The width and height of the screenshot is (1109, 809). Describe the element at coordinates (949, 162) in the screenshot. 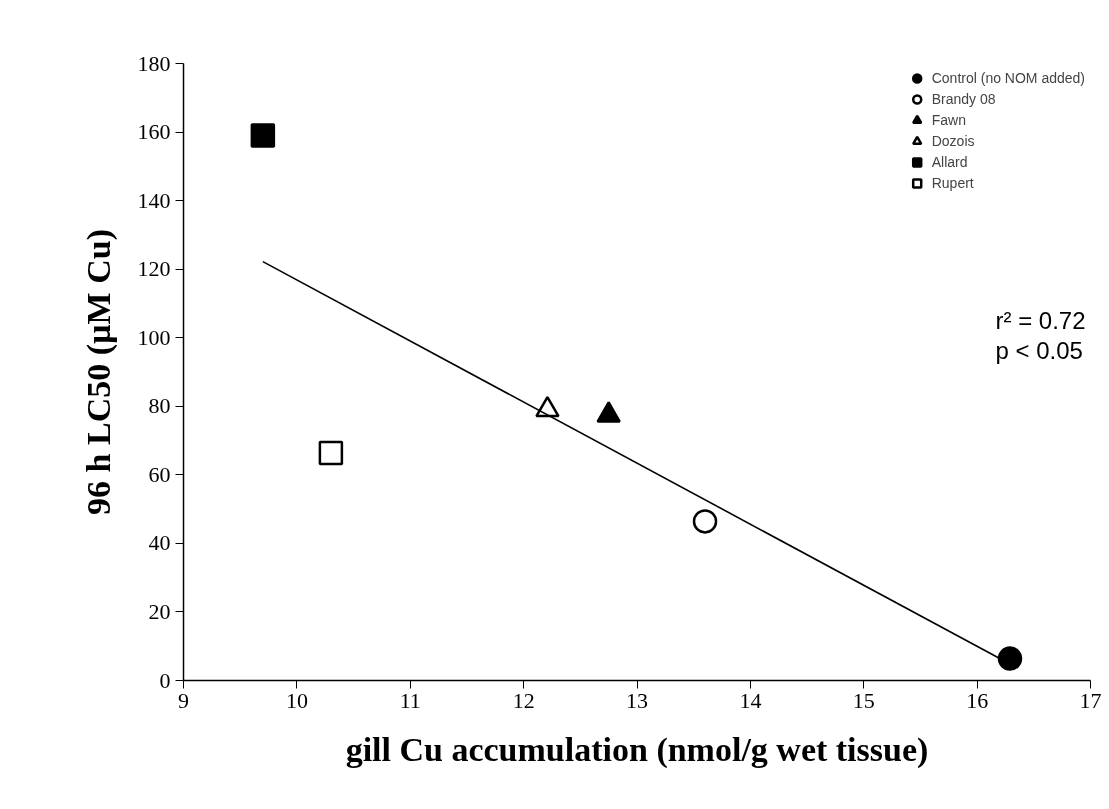

I see `legend-label: Allard` at that location.